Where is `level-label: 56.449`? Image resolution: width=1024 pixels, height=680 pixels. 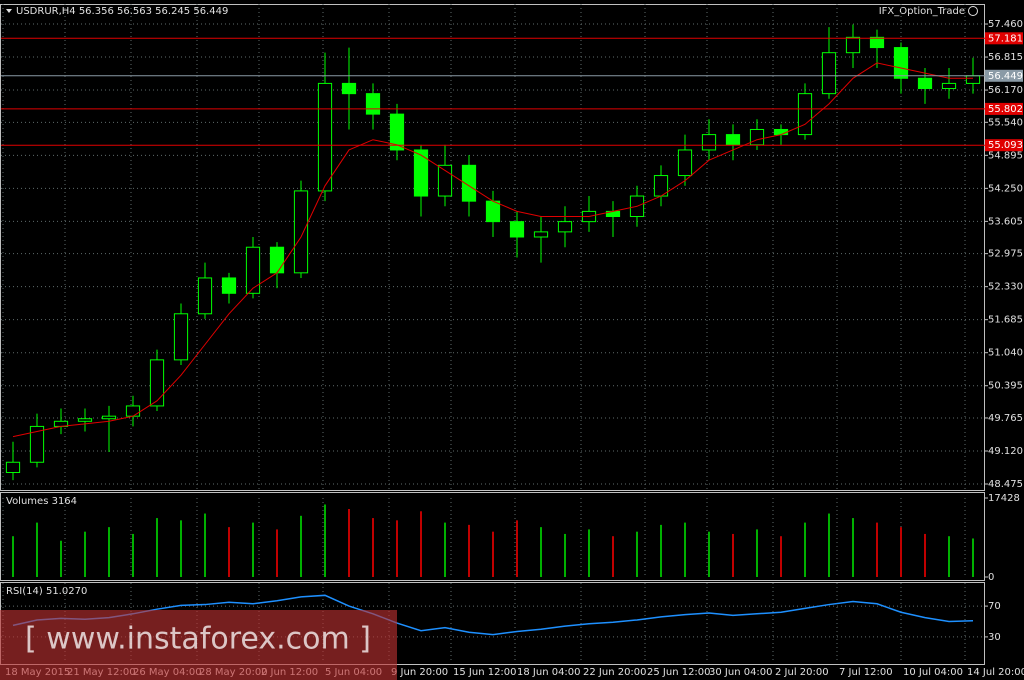 level-label: 56.449 is located at coordinates (1005, 76).